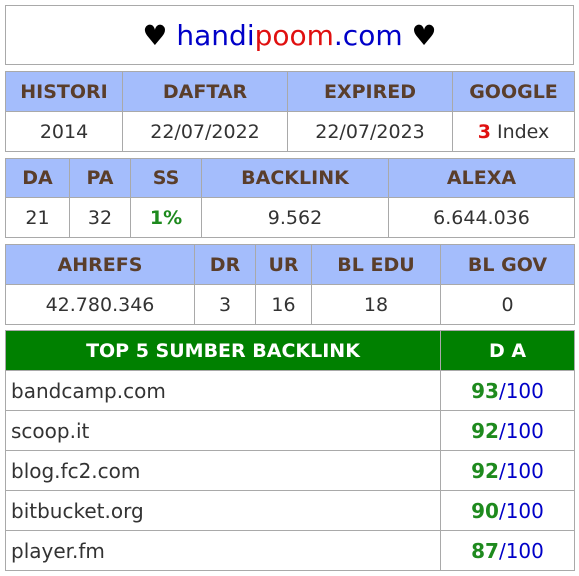  I want to click on table-row: bitbucket.org 90/100, so click(290, 510).